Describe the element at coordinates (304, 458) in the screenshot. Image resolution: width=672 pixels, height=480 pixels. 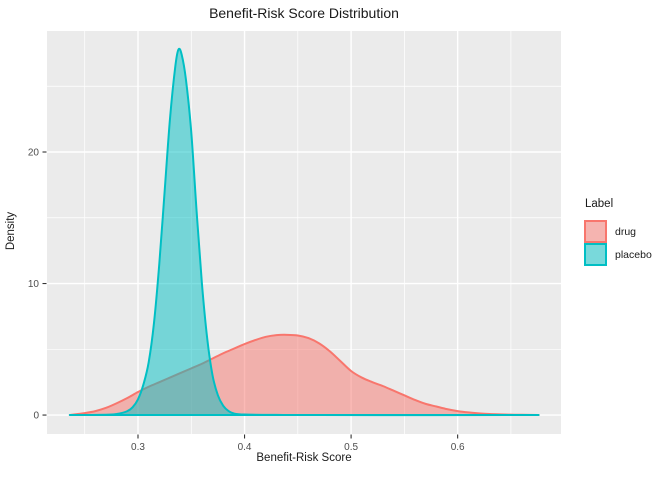
I see `x-axis-title: Benefit-Risk Score` at that location.